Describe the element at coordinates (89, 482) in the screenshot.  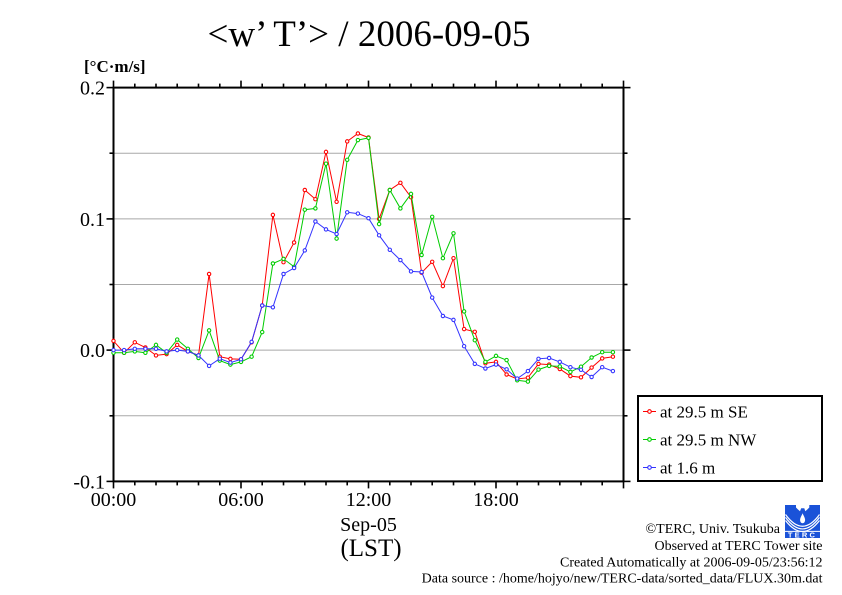
I see `svg-text: -0.1` at that location.